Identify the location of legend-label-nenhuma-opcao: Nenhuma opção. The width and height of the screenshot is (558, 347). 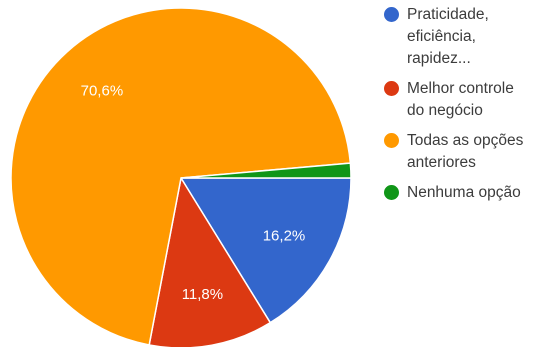
(464, 192).